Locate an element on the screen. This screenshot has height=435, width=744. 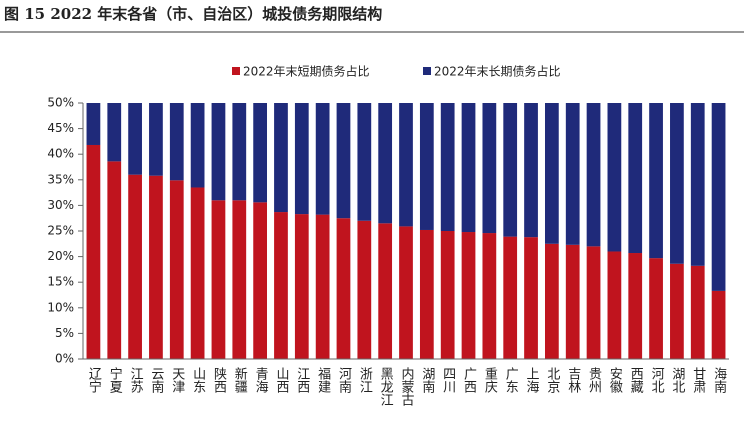
x-tick-label: 湖北 is located at coordinates (677, 380).